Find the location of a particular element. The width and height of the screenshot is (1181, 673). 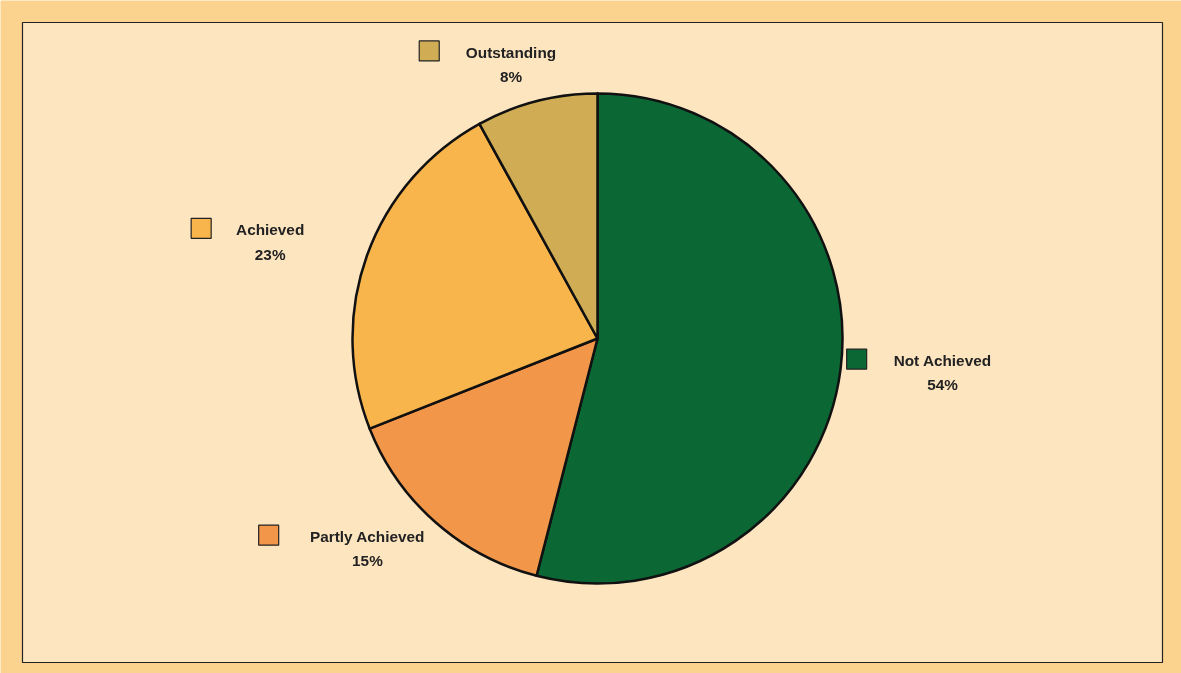

data-label: 15% is located at coordinates (368, 561).